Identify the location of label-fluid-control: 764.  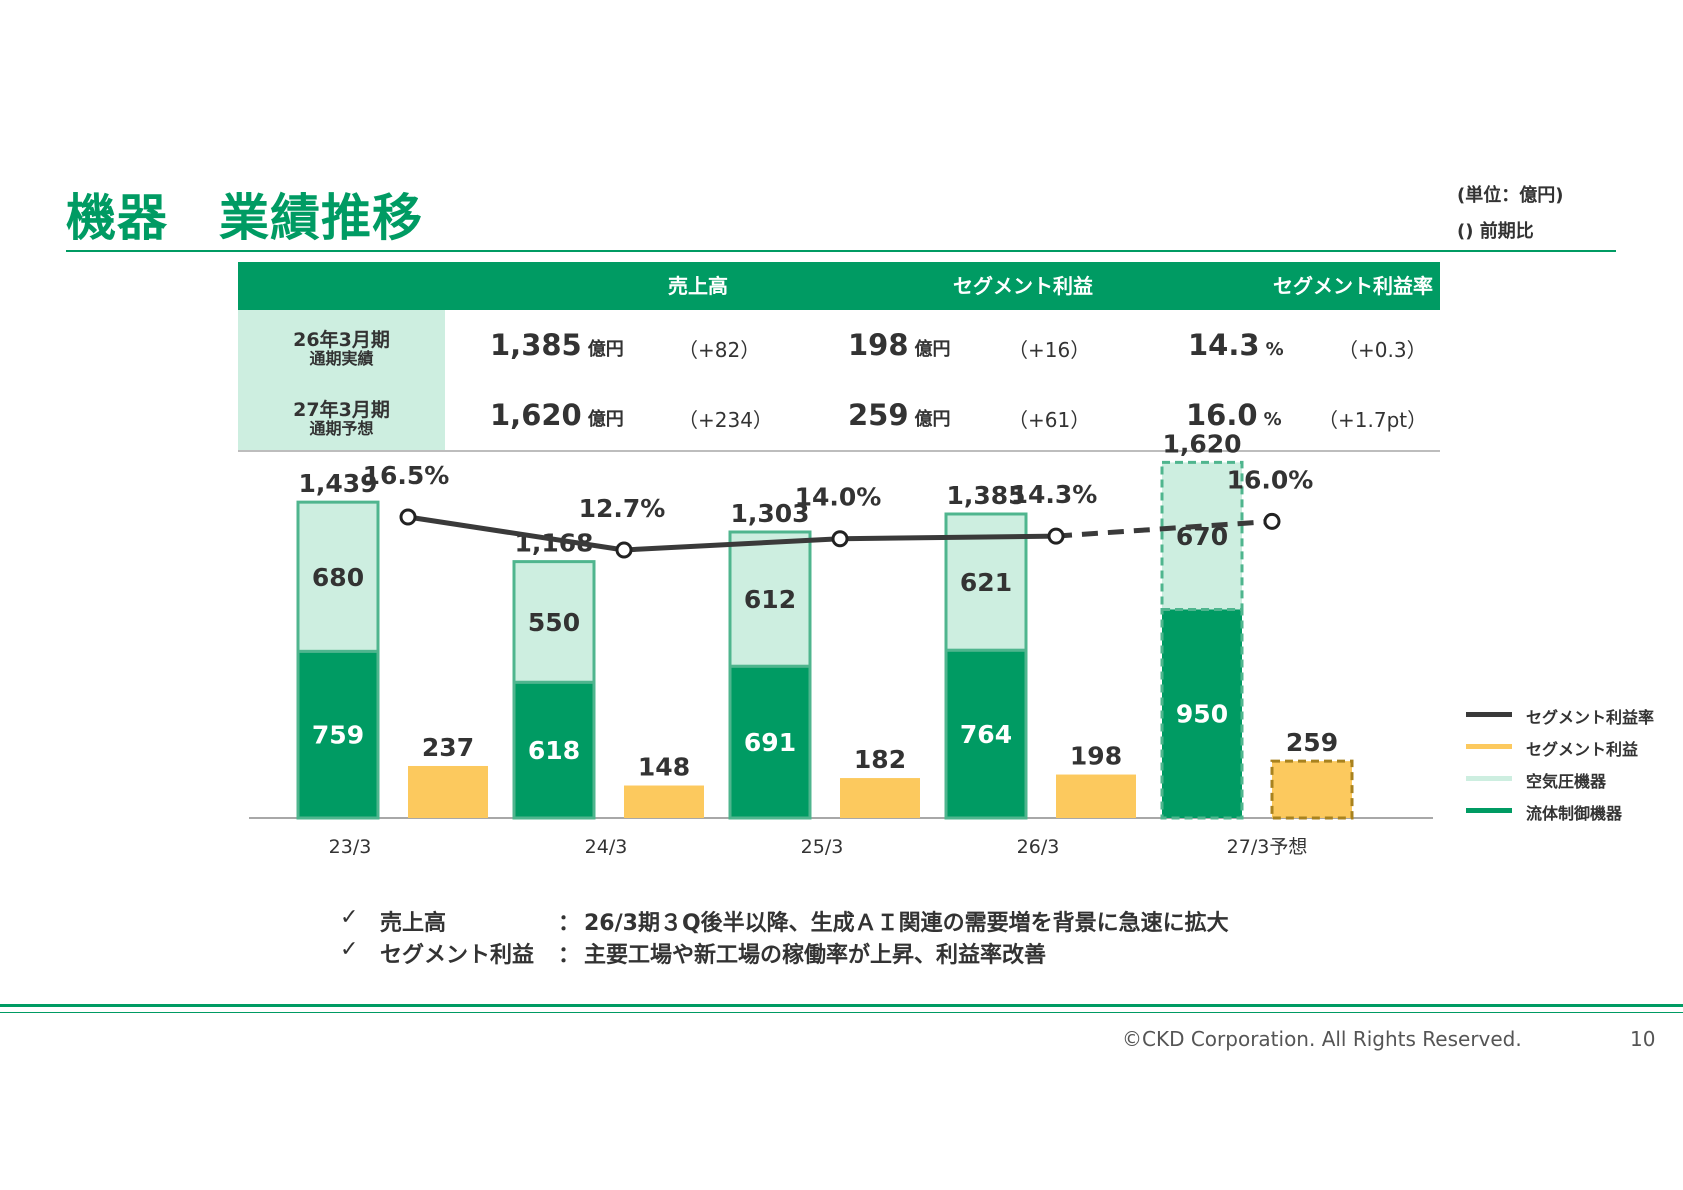
(986, 734).